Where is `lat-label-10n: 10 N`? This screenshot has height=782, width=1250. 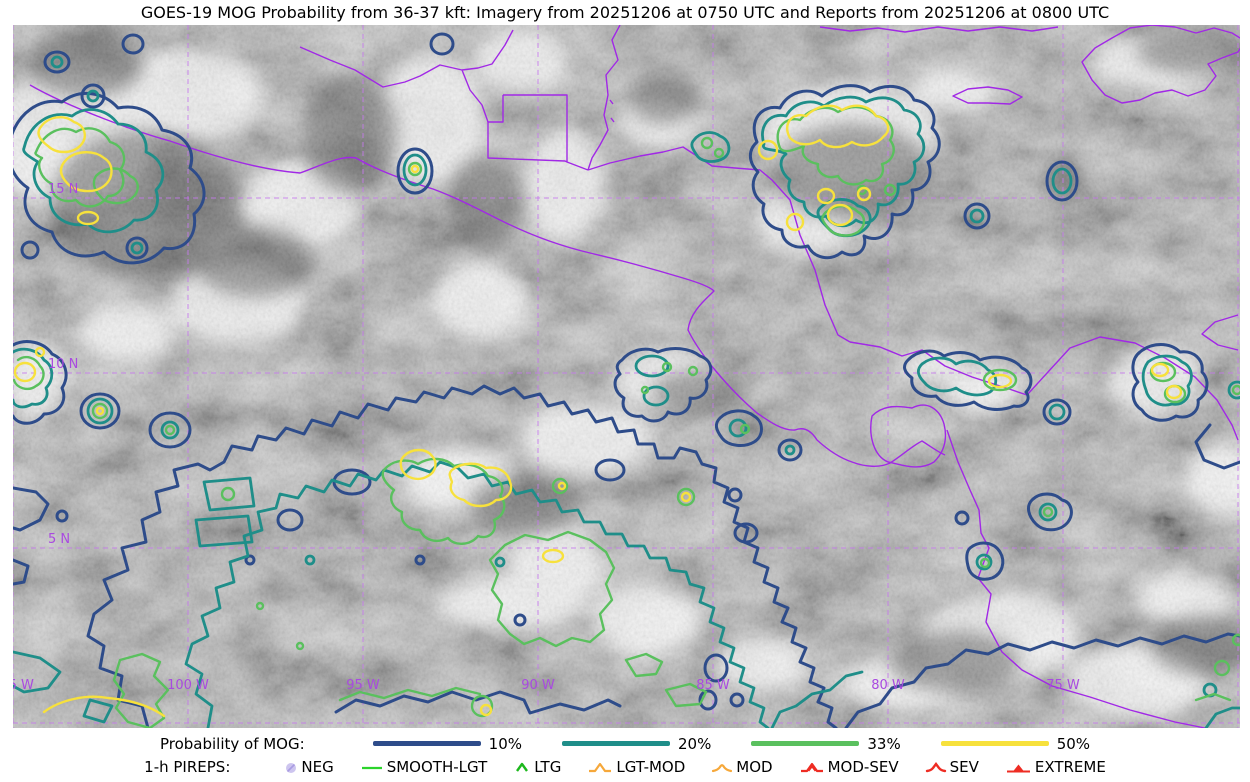
lat-label-10n: 10 N is located at coordinates (63, 364).